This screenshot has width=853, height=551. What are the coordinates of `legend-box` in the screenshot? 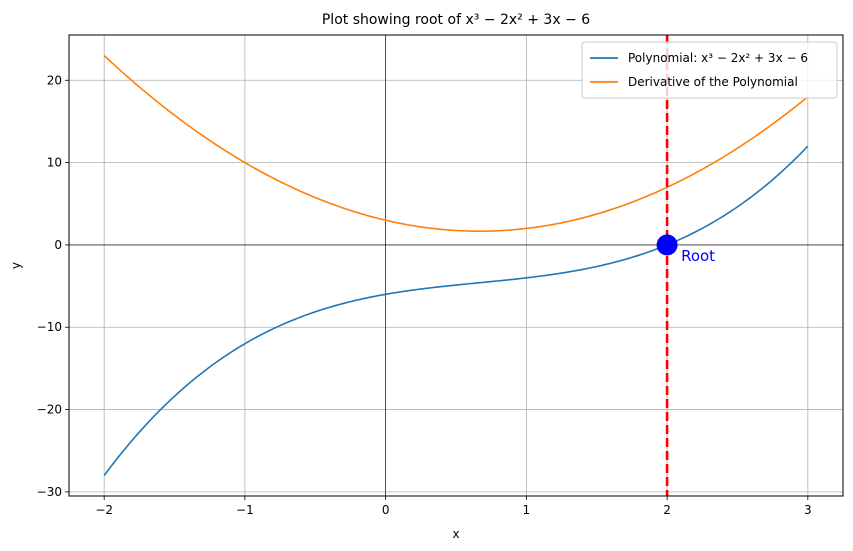 It's located at (709, 70).